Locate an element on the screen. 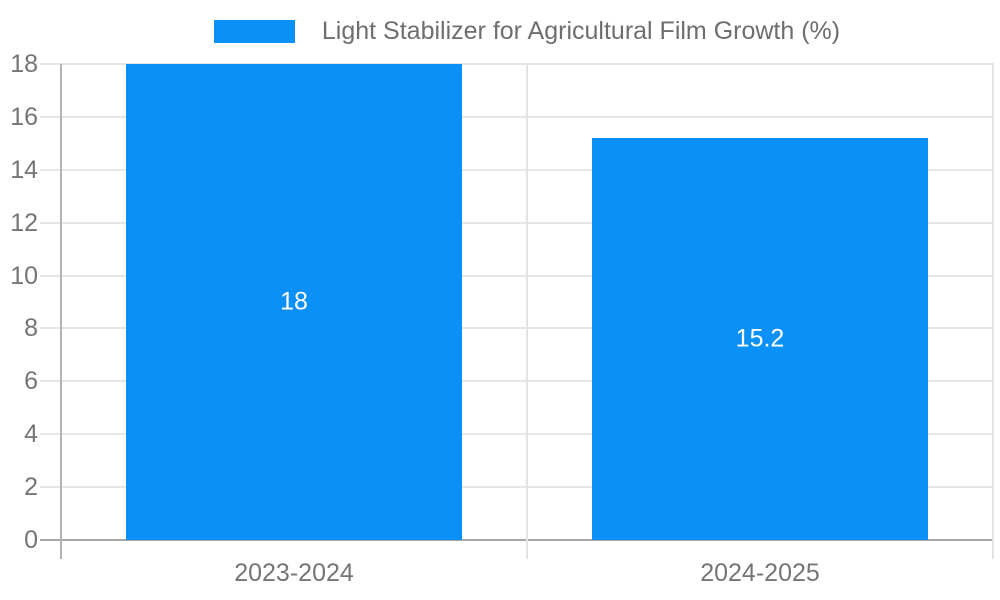 The height and width of the screenshot is (600, 1000). y-axis-line is located at coordinates (61, 311).